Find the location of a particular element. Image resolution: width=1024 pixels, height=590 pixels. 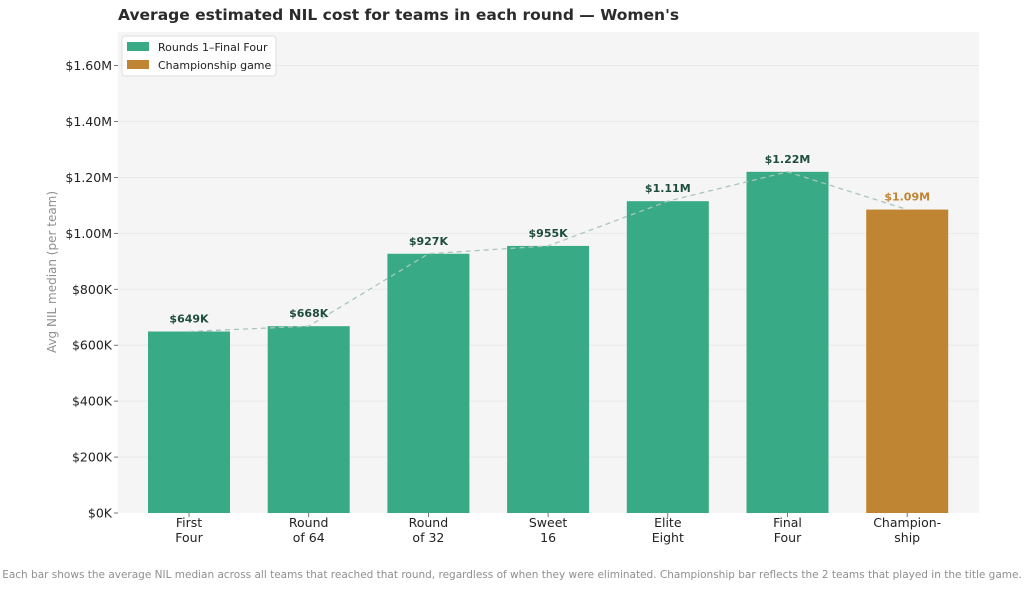

y-tick-label: $0K is located at coordinates (100, 513).